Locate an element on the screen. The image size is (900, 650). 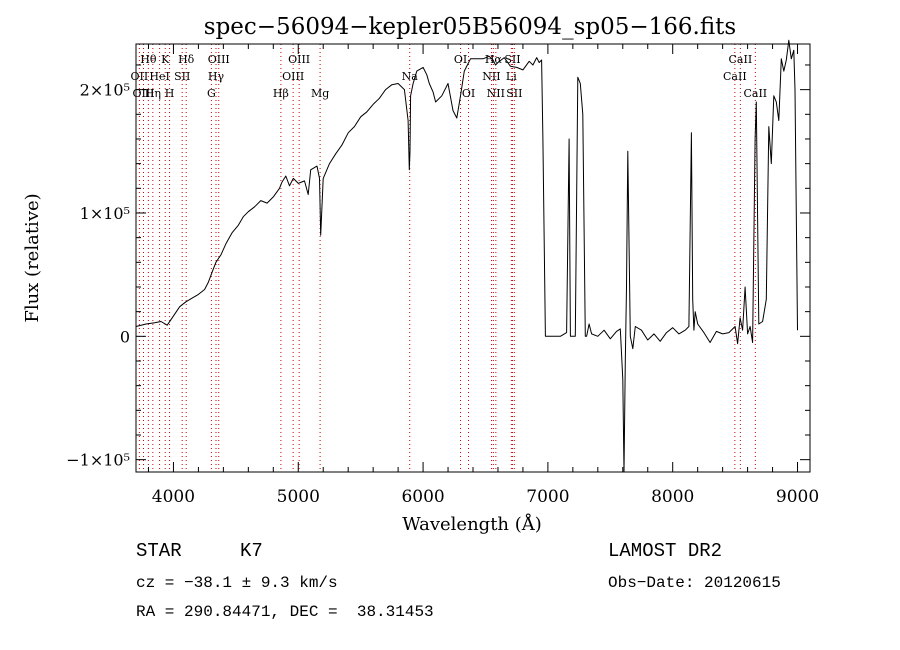
survey-name: LAMOST DR2 is located at coordinates (665, 551).